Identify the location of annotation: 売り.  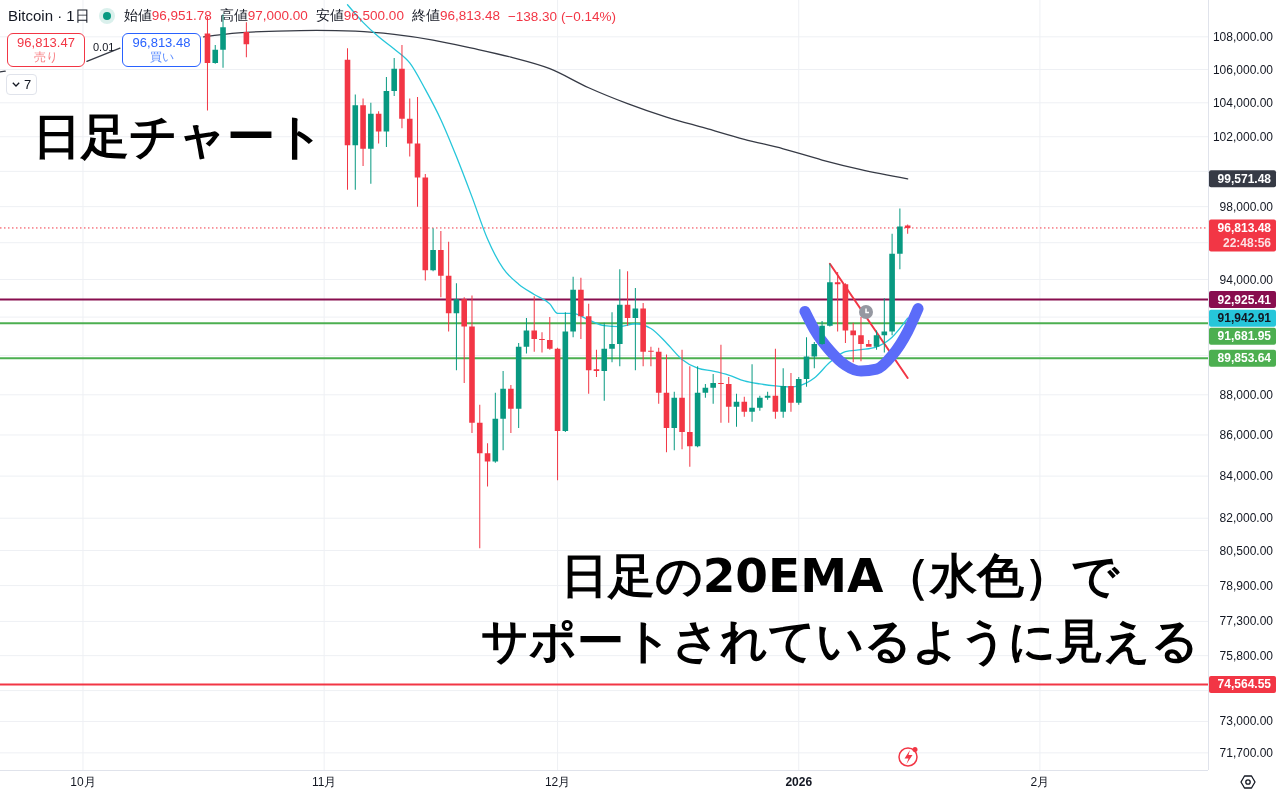
(46, 57).